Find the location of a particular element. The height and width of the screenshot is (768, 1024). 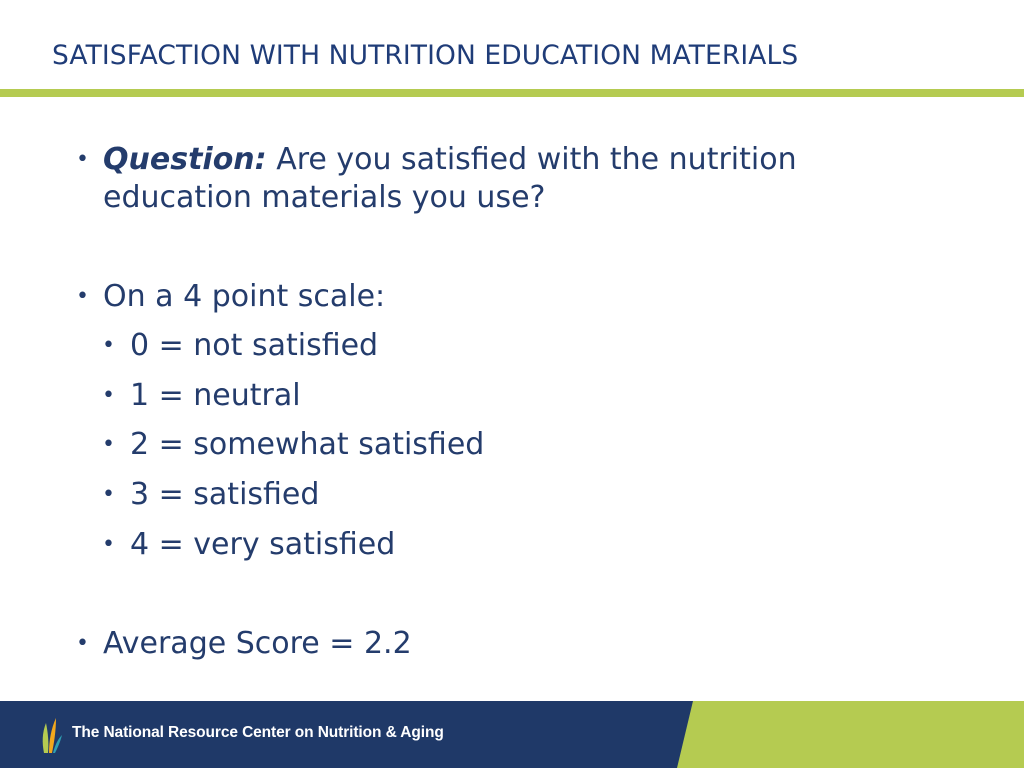

scale-item-text: 4 = very satisfied is located at coordinates (263, 544).